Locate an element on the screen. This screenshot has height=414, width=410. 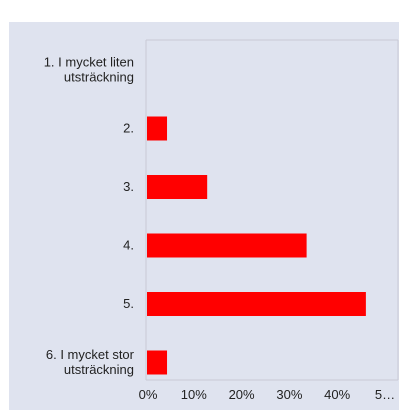
category-label-6-line-2: utsträckning is located at coordinates (99, 369).